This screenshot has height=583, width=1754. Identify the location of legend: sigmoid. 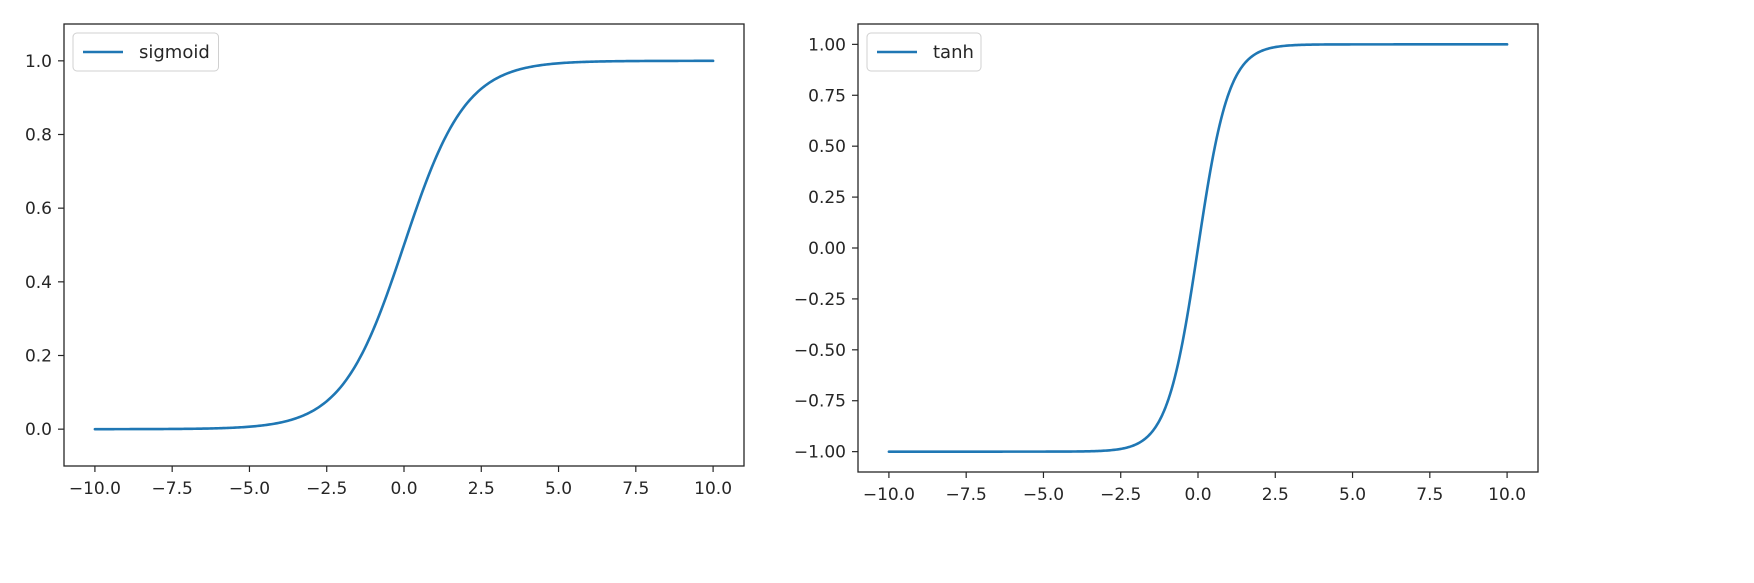
(145, 52).